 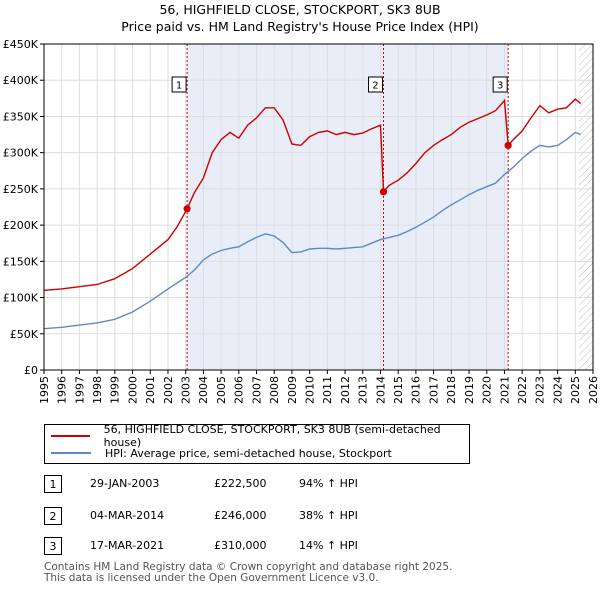 What do you see at coordinates (398, 390) in the screenshot?
I see `x-tick-label: 2015` at bounding box center [398, 390].